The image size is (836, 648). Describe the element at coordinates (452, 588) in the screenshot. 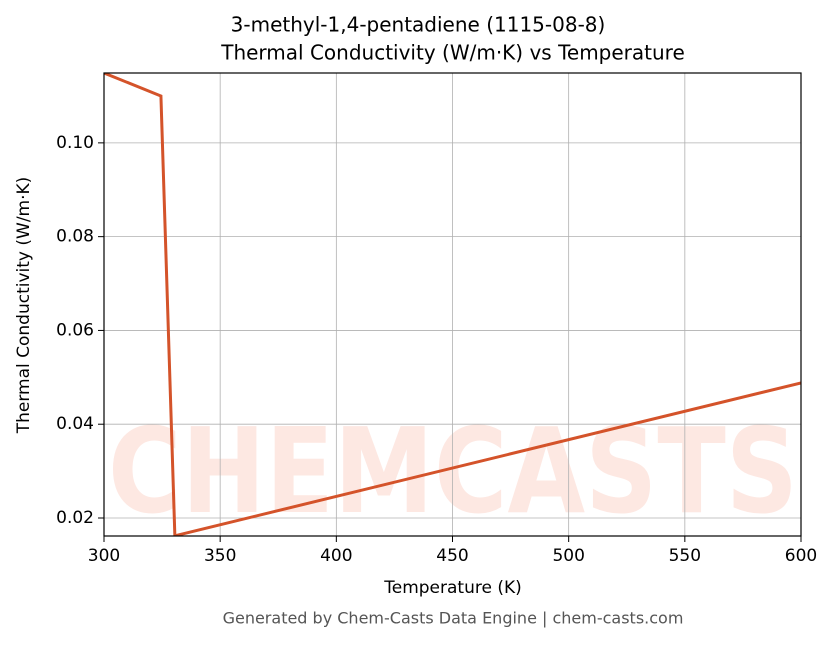

I see `x-axis-label: Temperature (K)` at that location.